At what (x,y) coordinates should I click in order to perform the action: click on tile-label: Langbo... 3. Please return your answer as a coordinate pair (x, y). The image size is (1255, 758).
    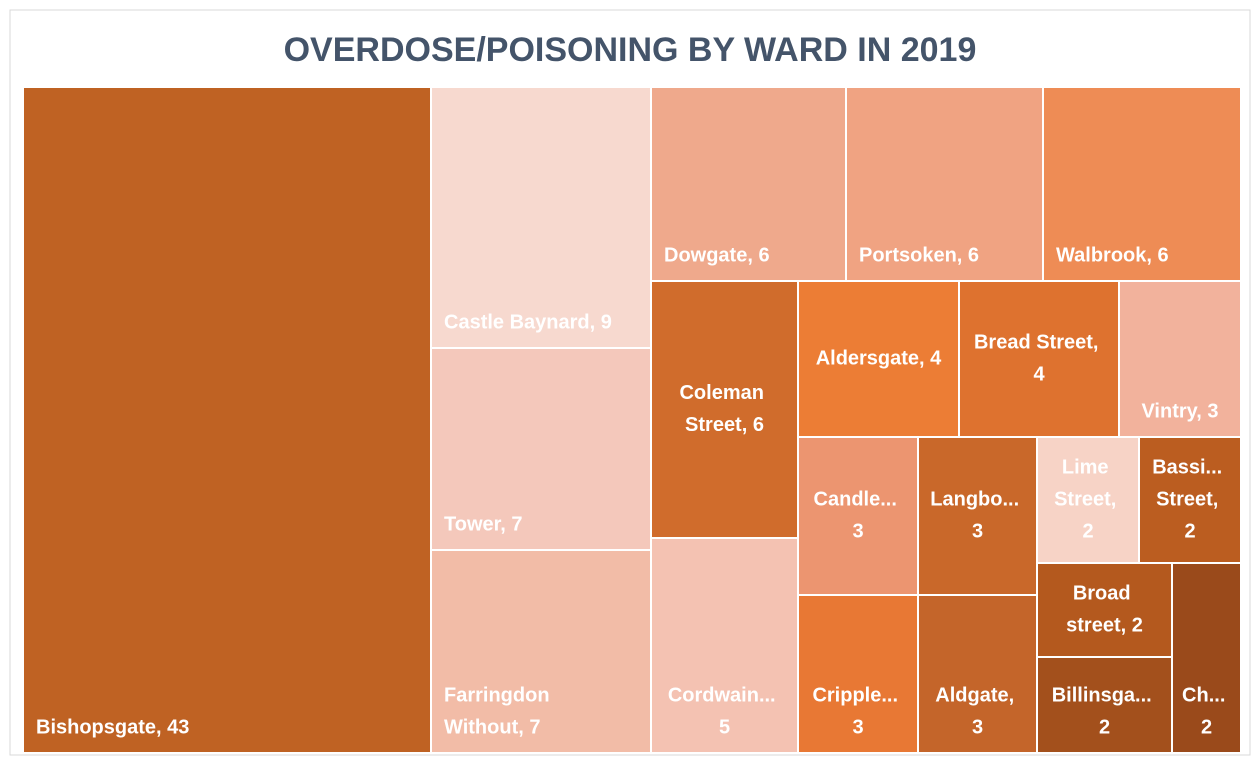
    Looking at the image, I should click on (977, 515).